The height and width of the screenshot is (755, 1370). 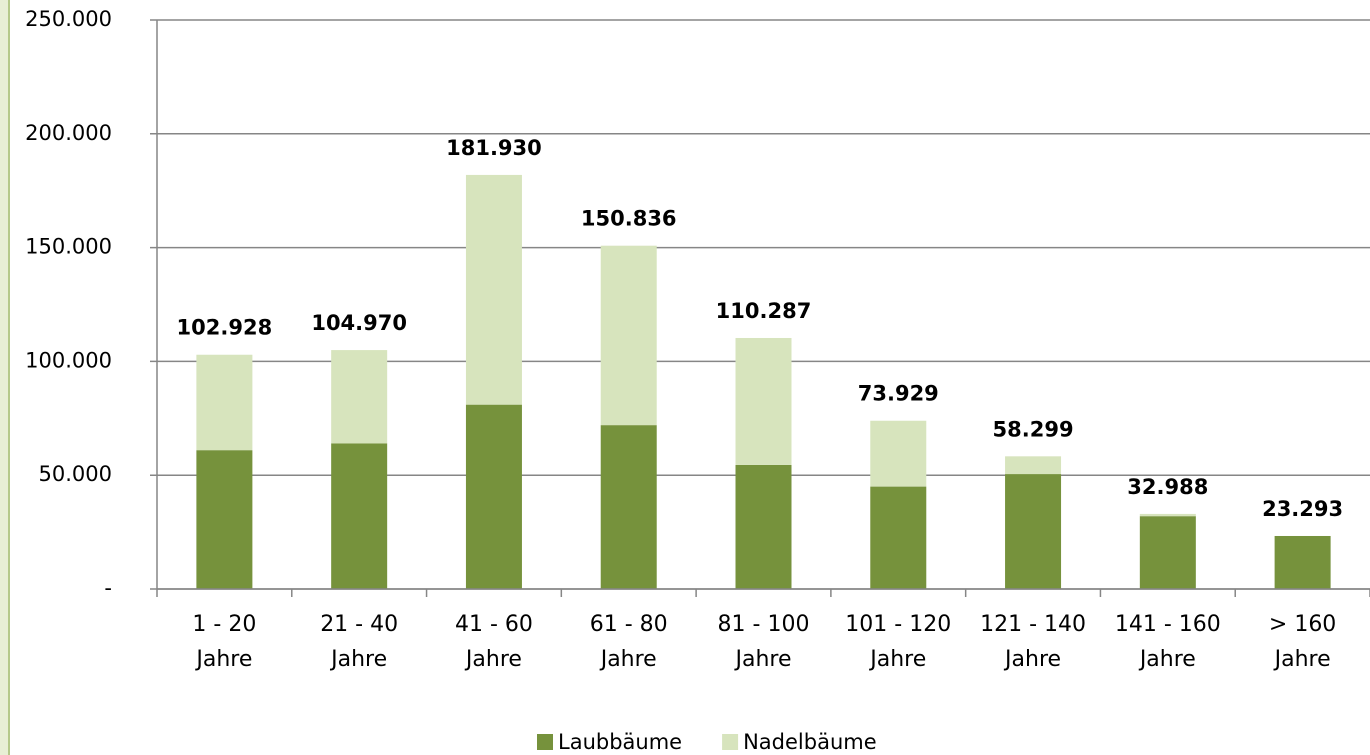 What do you see at coordinates (68, 360) in the screenshot?
I see `y-tick-label: 100.000` at bounding box center [68, 360].